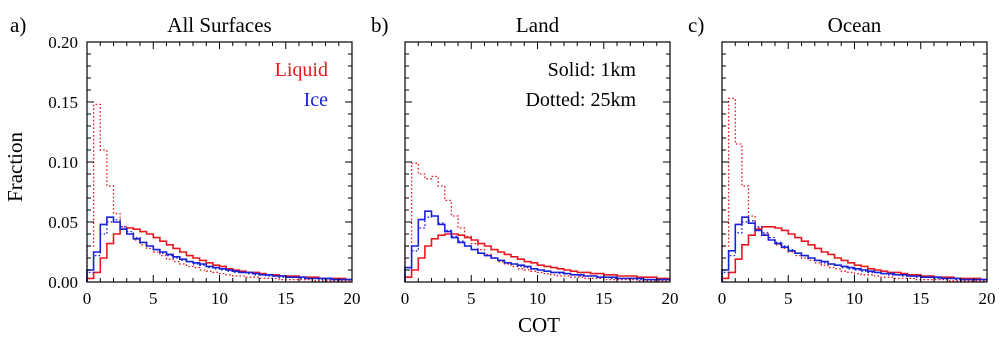 The image size is (1000, 343). Describe the element at coordinates (316, 100) in the screenshot. I see `legend-ice: Ice` at that location.